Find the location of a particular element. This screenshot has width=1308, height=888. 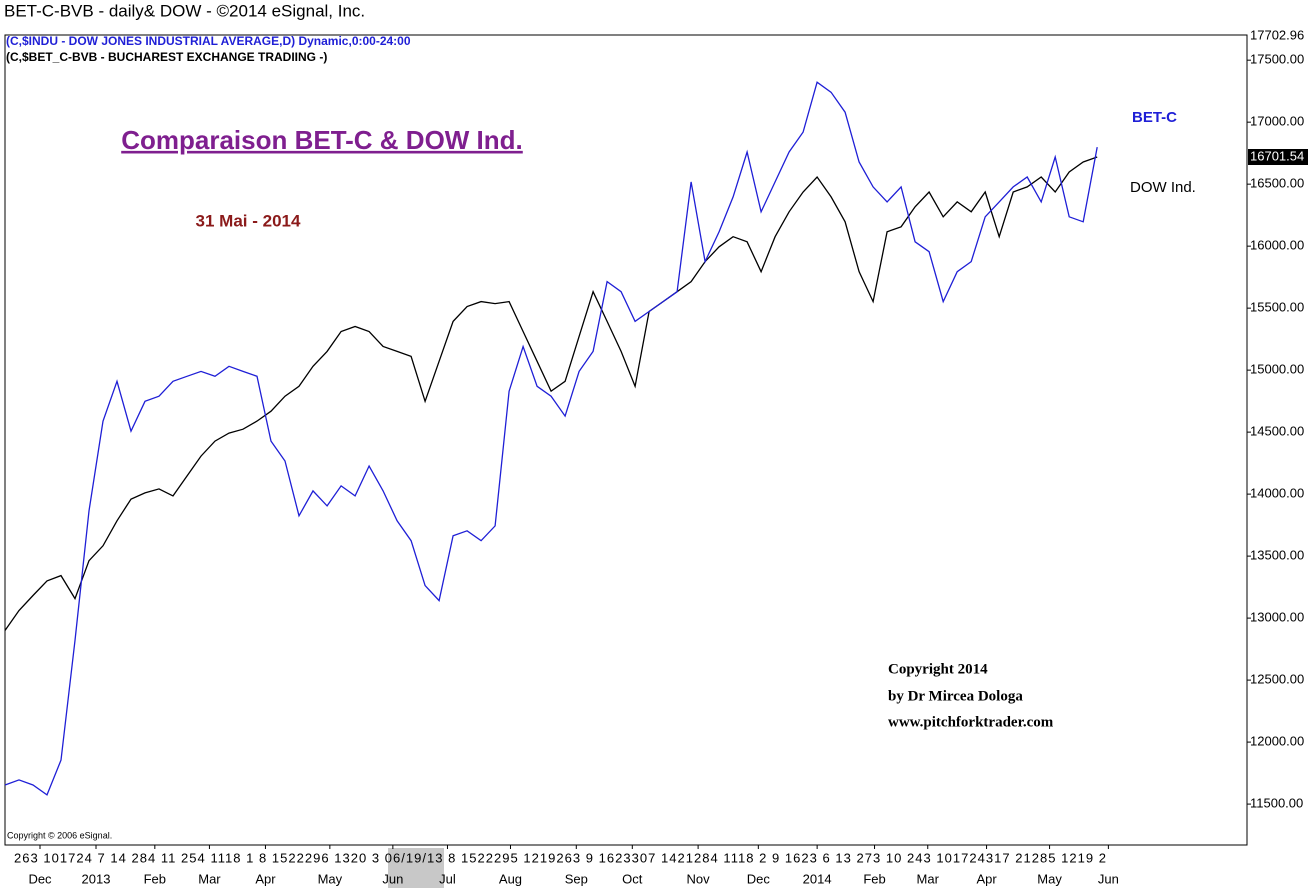

series-label: DOW Ind. is located at coordinates (1163, 187).